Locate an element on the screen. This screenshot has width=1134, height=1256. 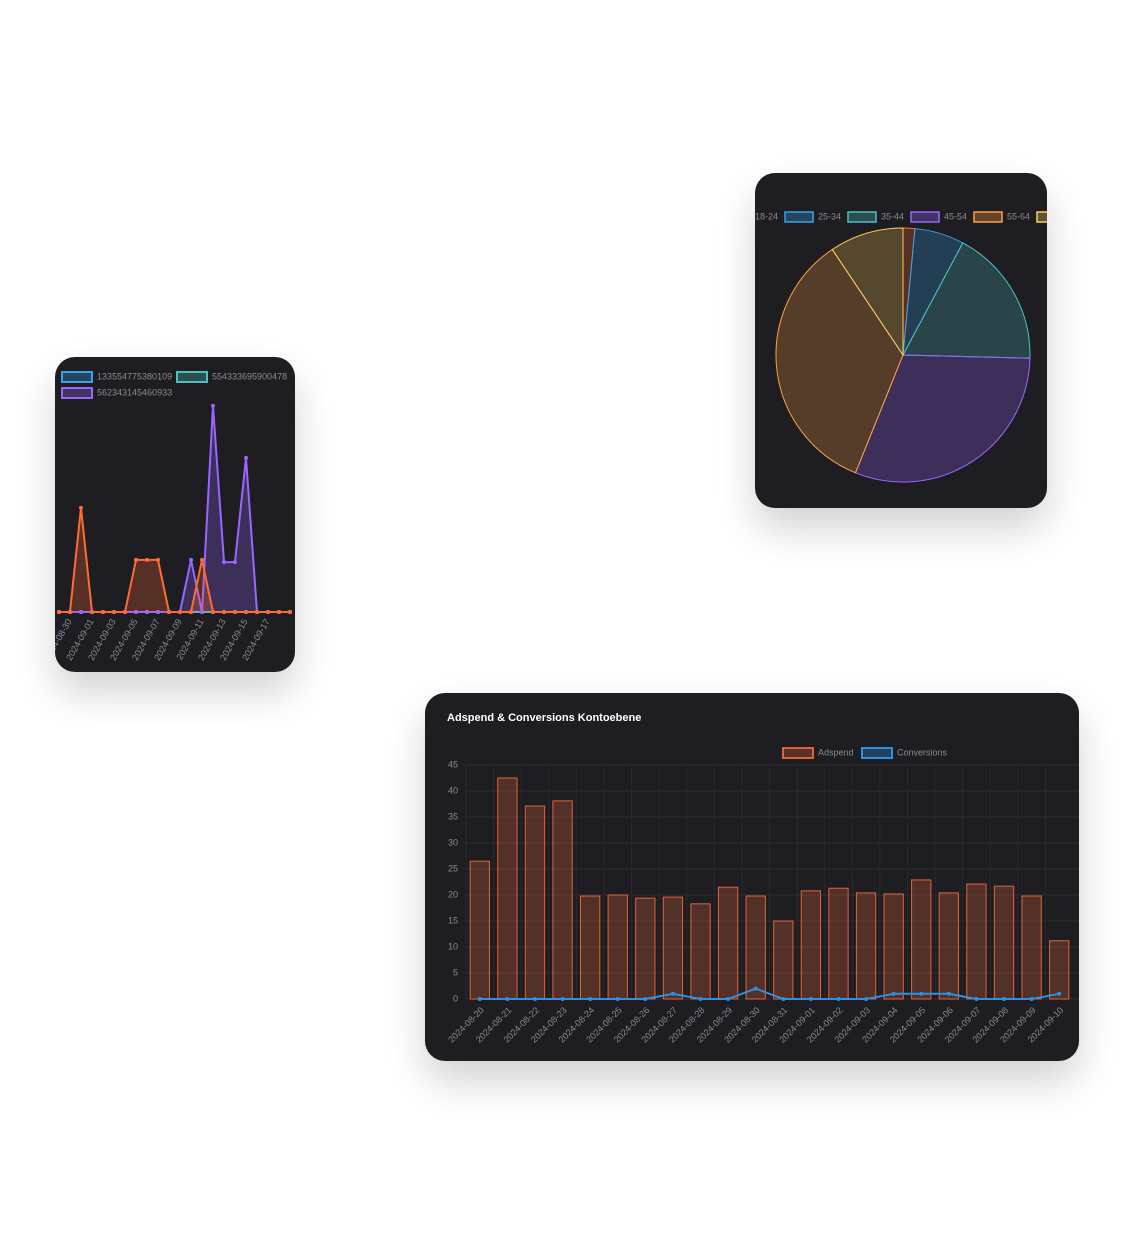
legend-label: 562343145460933 is located at coordinates (134, 392).